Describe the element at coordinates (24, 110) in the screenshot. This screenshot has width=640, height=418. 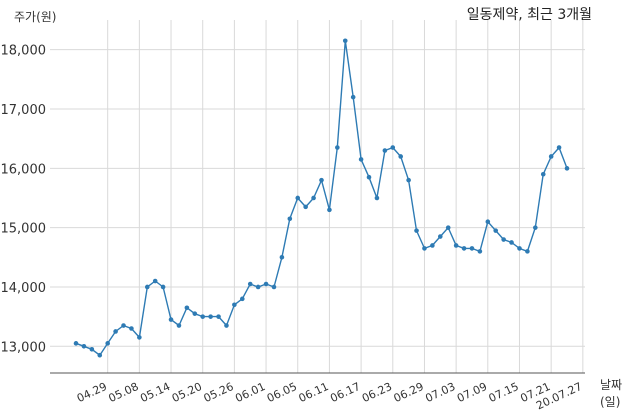
I see `y-tick-label: 17,000` at that location.